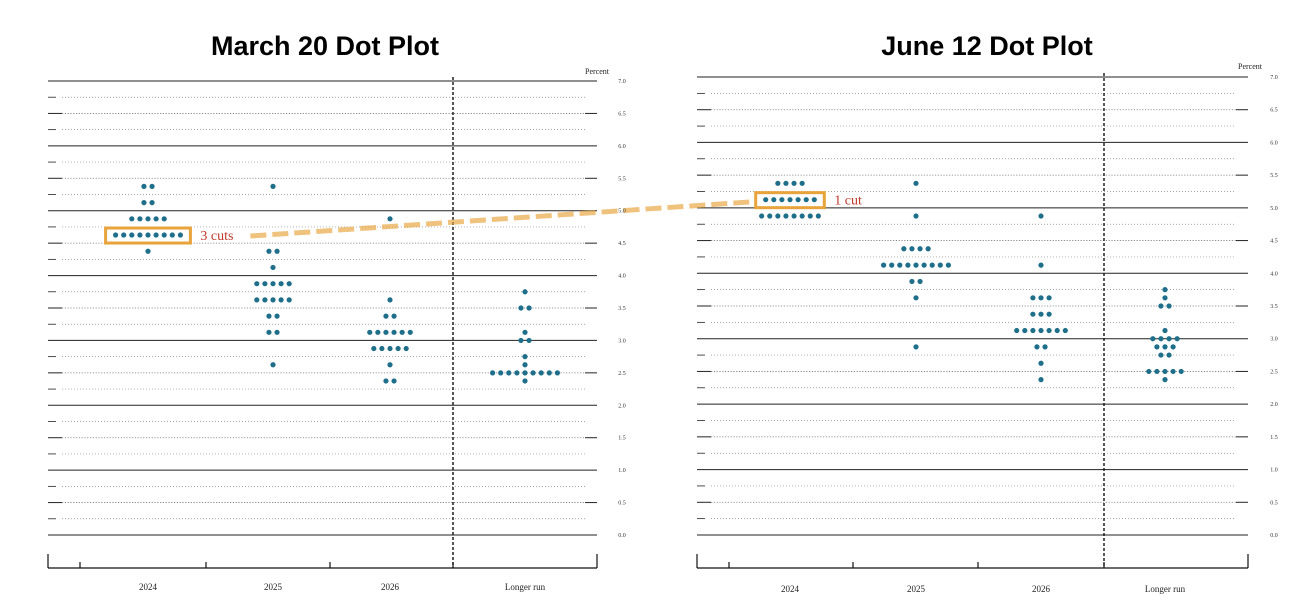 The image size is (1314, 612). I want to click on y-tick-label: 2.5, so click(622, 374).